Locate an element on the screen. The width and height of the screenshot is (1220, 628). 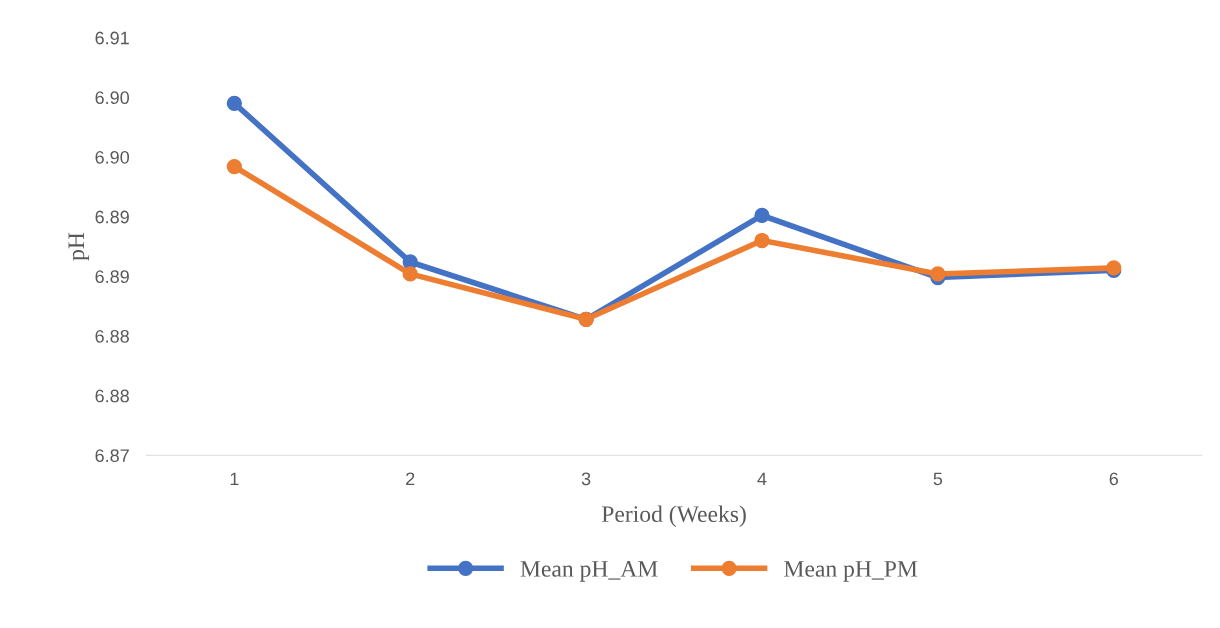
y-tick-label: 6.87 is located at coordinates (112, 456).